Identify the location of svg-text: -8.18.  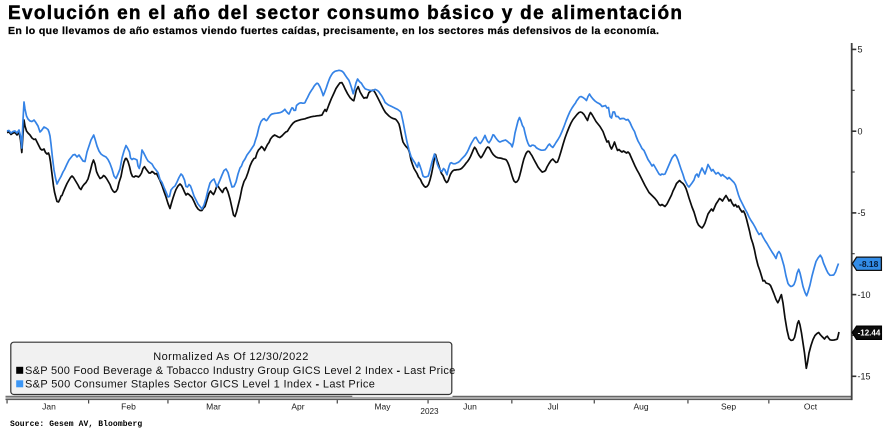
(869, 264).